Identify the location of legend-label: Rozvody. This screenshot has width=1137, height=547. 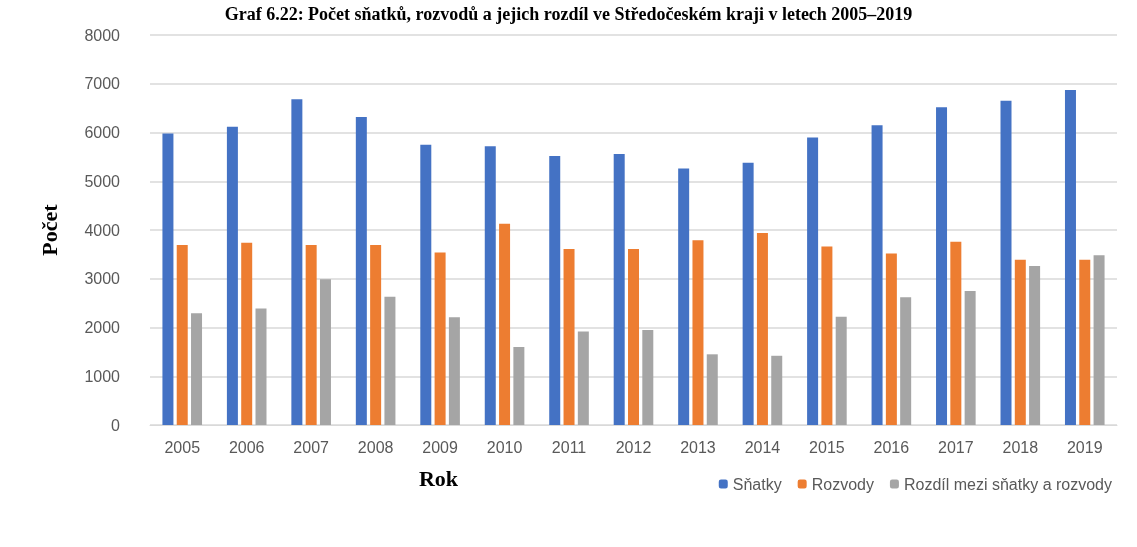
(842, 484).